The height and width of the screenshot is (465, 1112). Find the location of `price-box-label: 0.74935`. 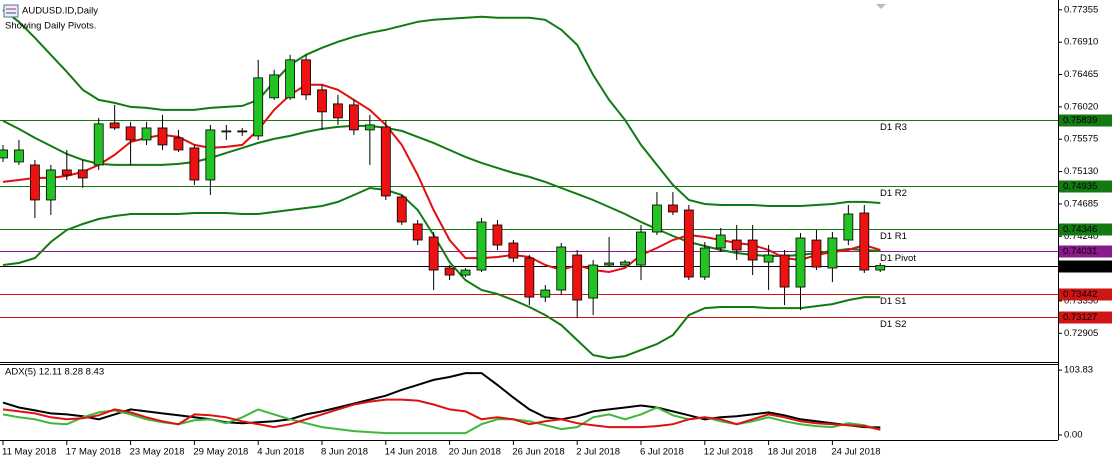

price-box-label: 0.74935 is located at coordinates (1080, 186).